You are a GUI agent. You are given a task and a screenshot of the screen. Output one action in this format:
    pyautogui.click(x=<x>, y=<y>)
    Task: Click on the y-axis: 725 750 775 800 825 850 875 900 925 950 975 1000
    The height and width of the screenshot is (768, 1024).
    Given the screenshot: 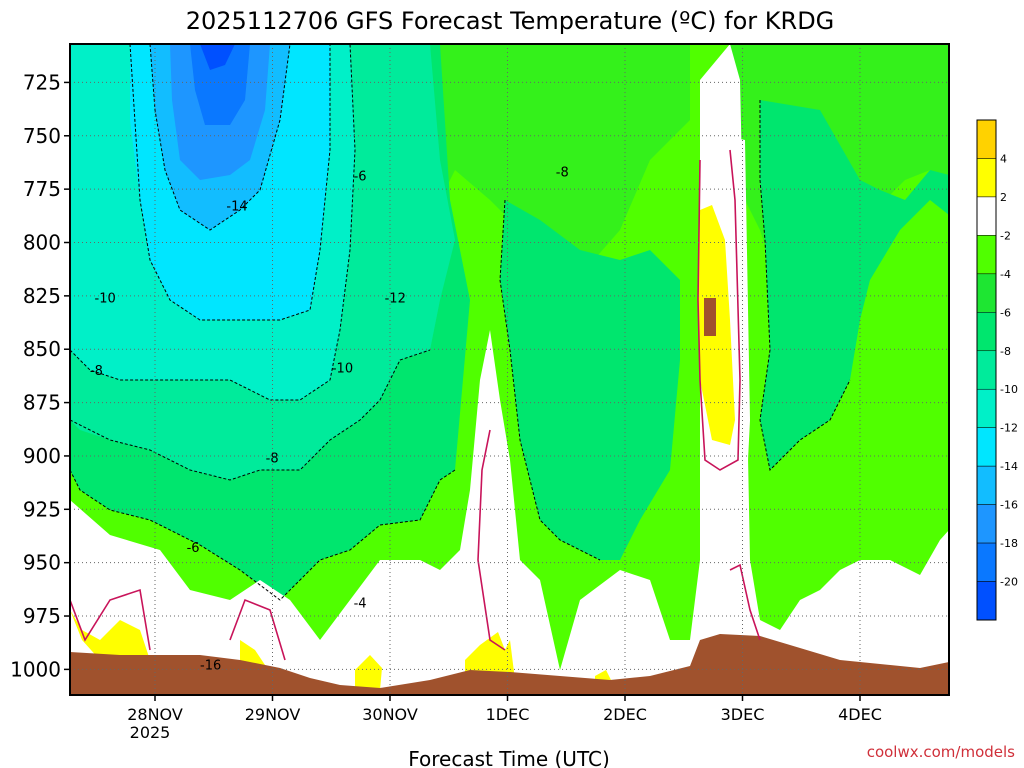 What is the action you would take?
    pyautogui.click(x=40, y=375)
    